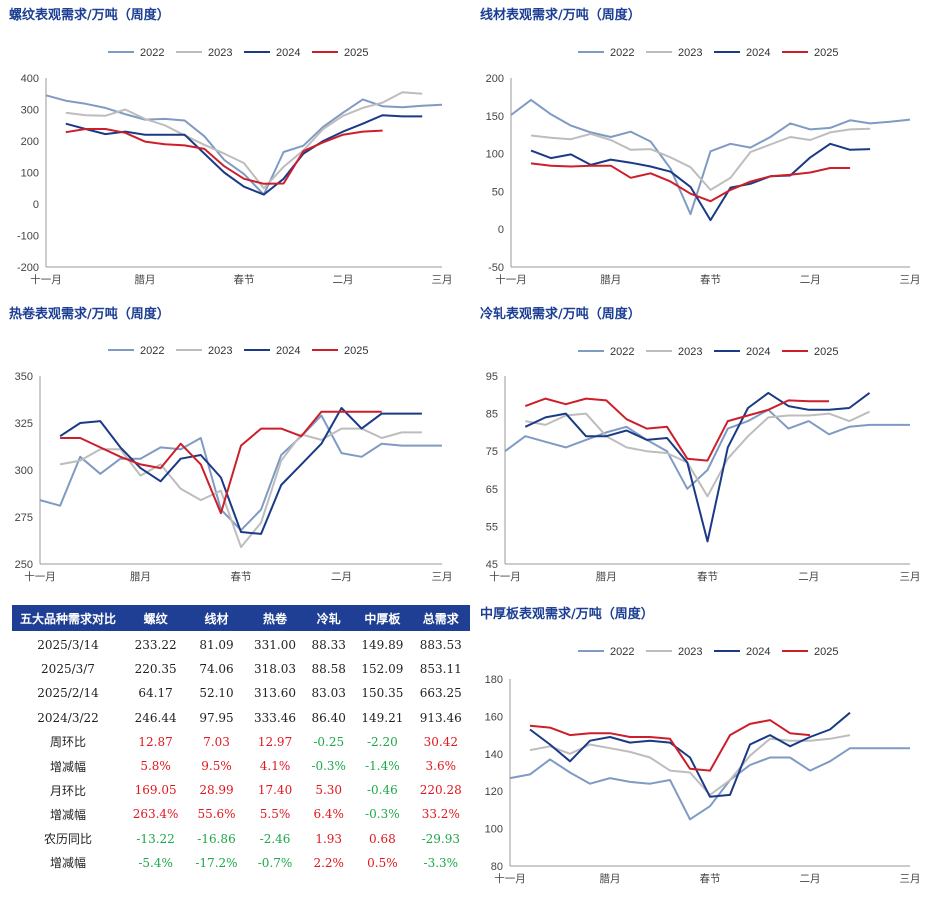  What do you see at coordinates (216, 645) in the screenshot?
I see `table-cell: 81.09` at bounding box center [216, 645].